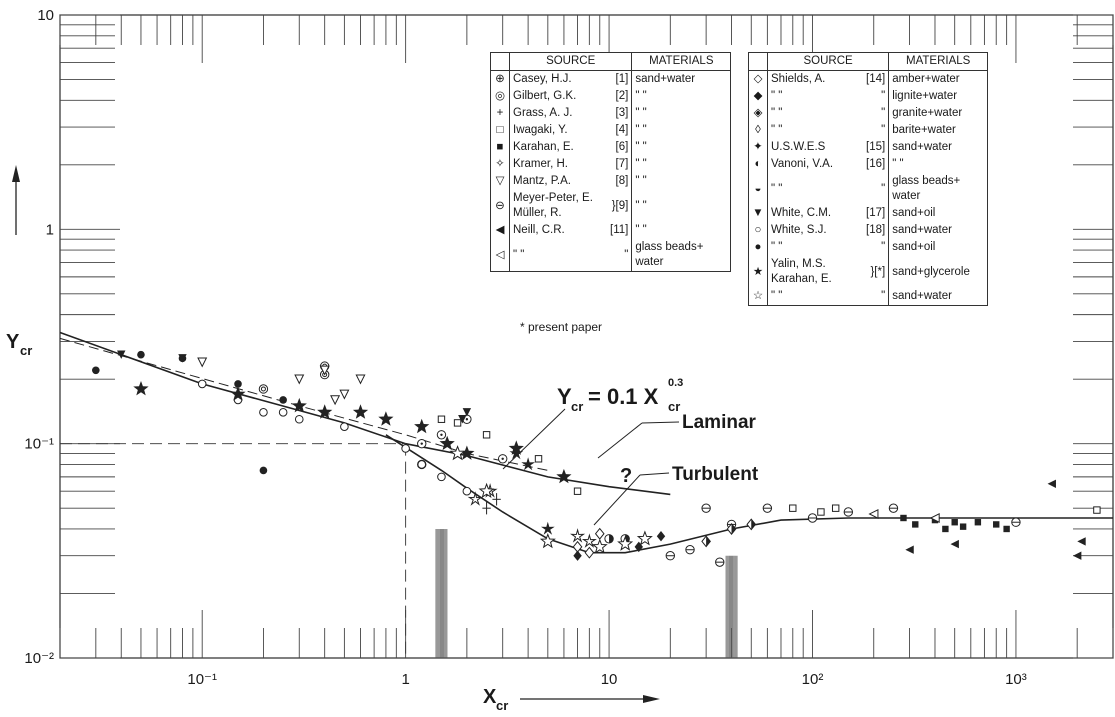  What do you see at coordinates (681, 61) in the screenshot?
I see `legend-left-materials-header: MATERIALS` at bounding box center [681, 61].